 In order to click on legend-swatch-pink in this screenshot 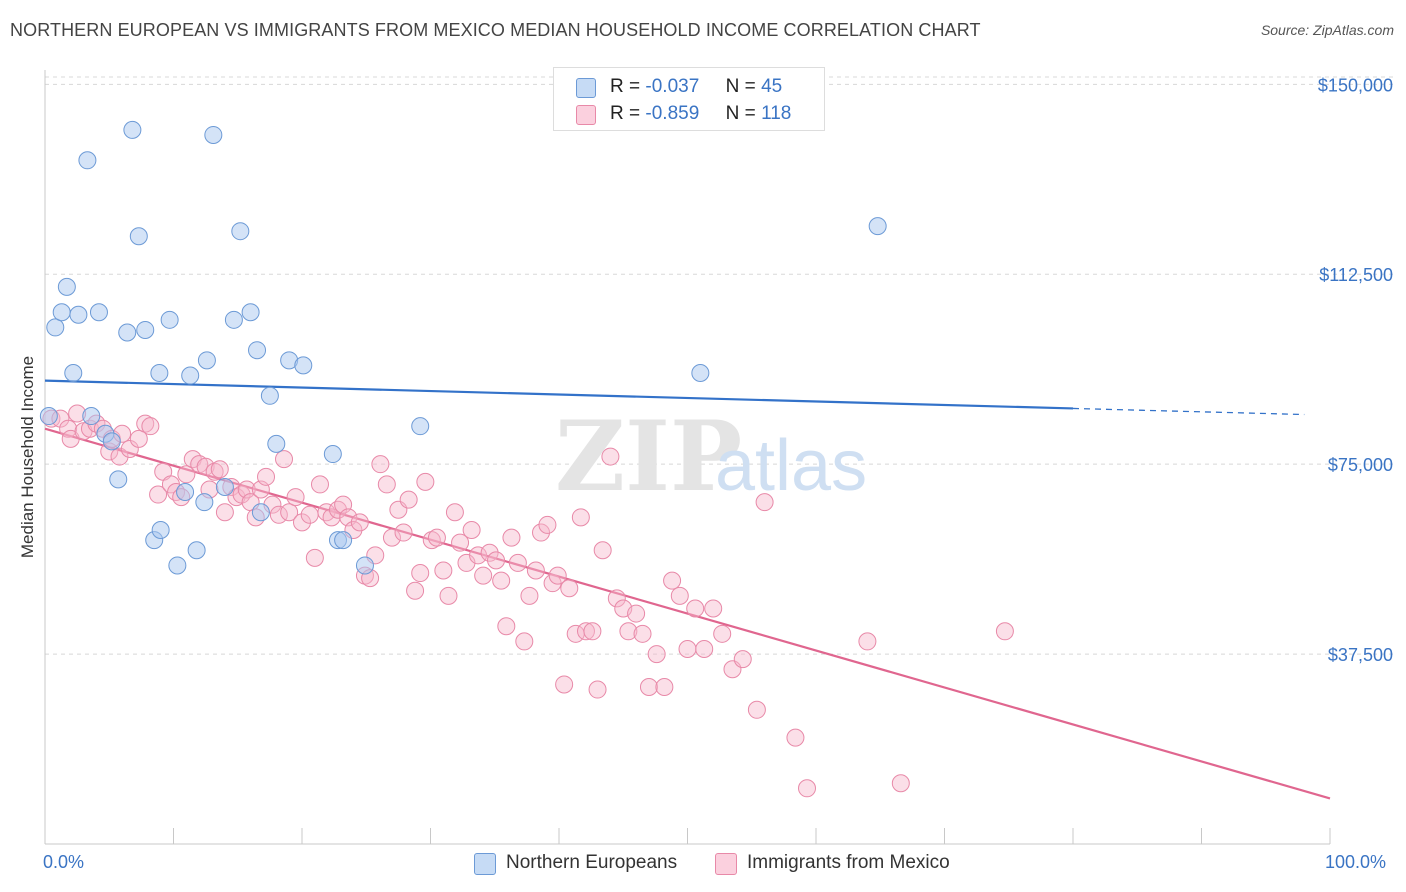, I will do `click(586, 115)`.